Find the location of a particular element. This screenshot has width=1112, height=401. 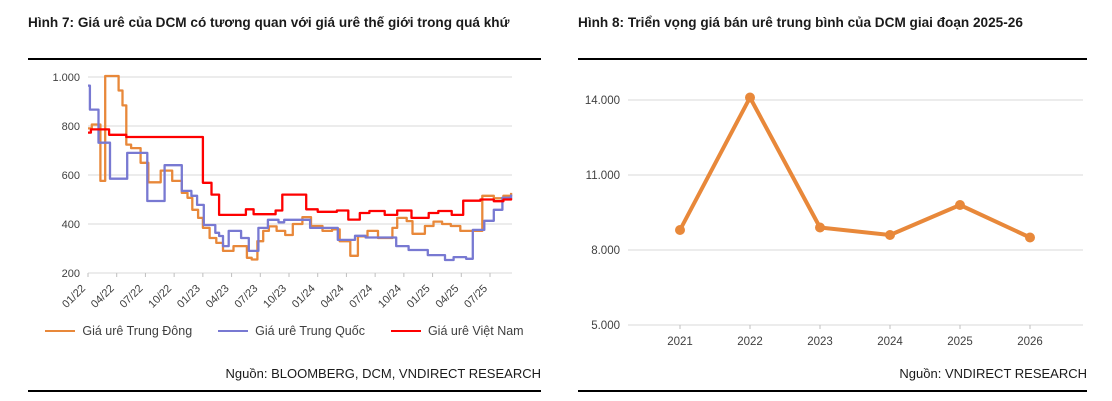

legend-label: Giá urê Trung Đông is located at coordinates (137, 331).